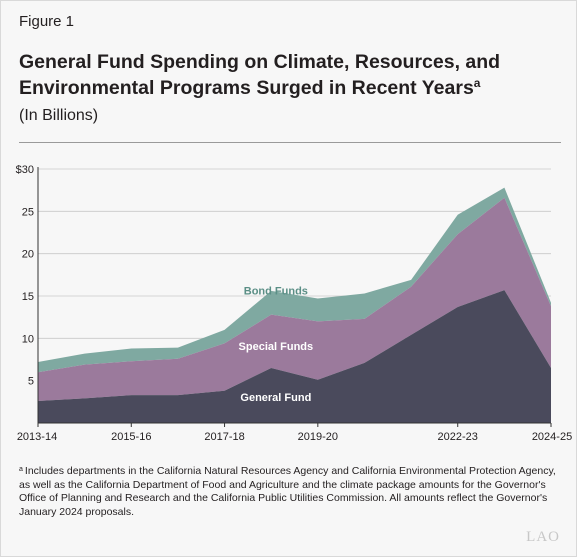  Describe the element at coordinates (28, 297) in the screenshot. I see `y-tick-label: 15` at that location.